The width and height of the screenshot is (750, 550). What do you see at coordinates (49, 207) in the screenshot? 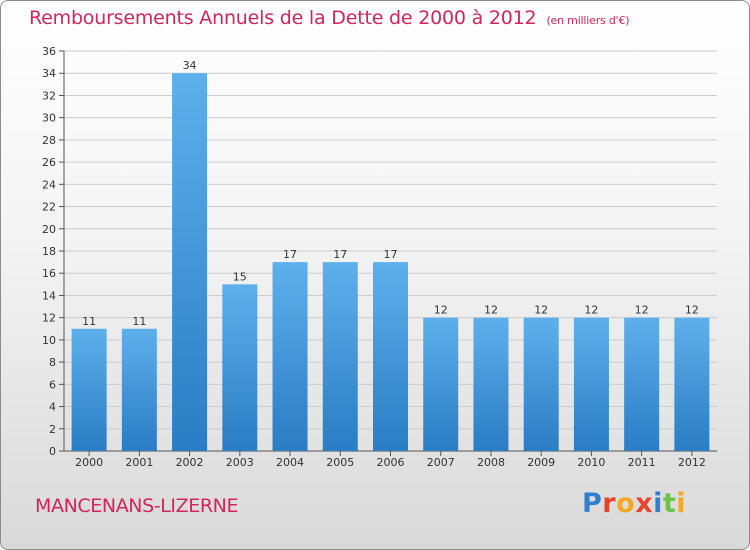
I see `y-tick-label: 22` at bounding box center [49, 207].